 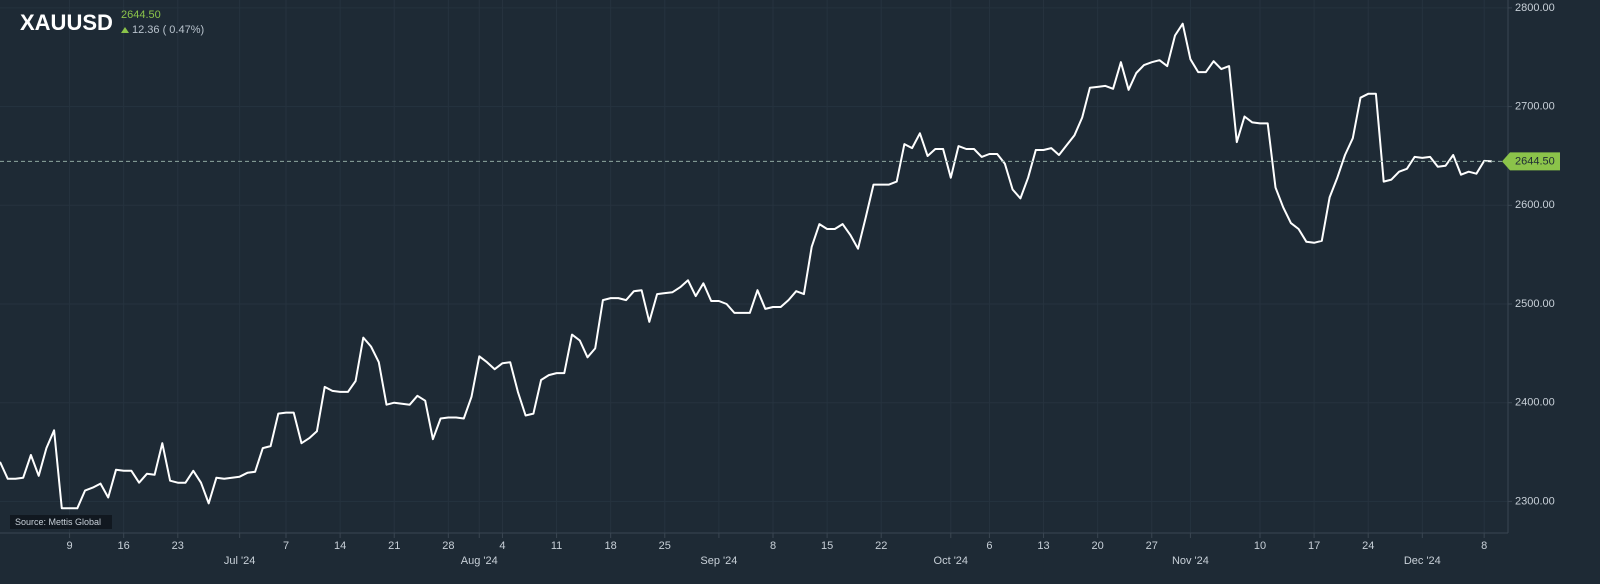 What do you see at coordinates (448, 546) in the screenshot?
I see `x-tick-label: 28` at bounding box center [448, 546].